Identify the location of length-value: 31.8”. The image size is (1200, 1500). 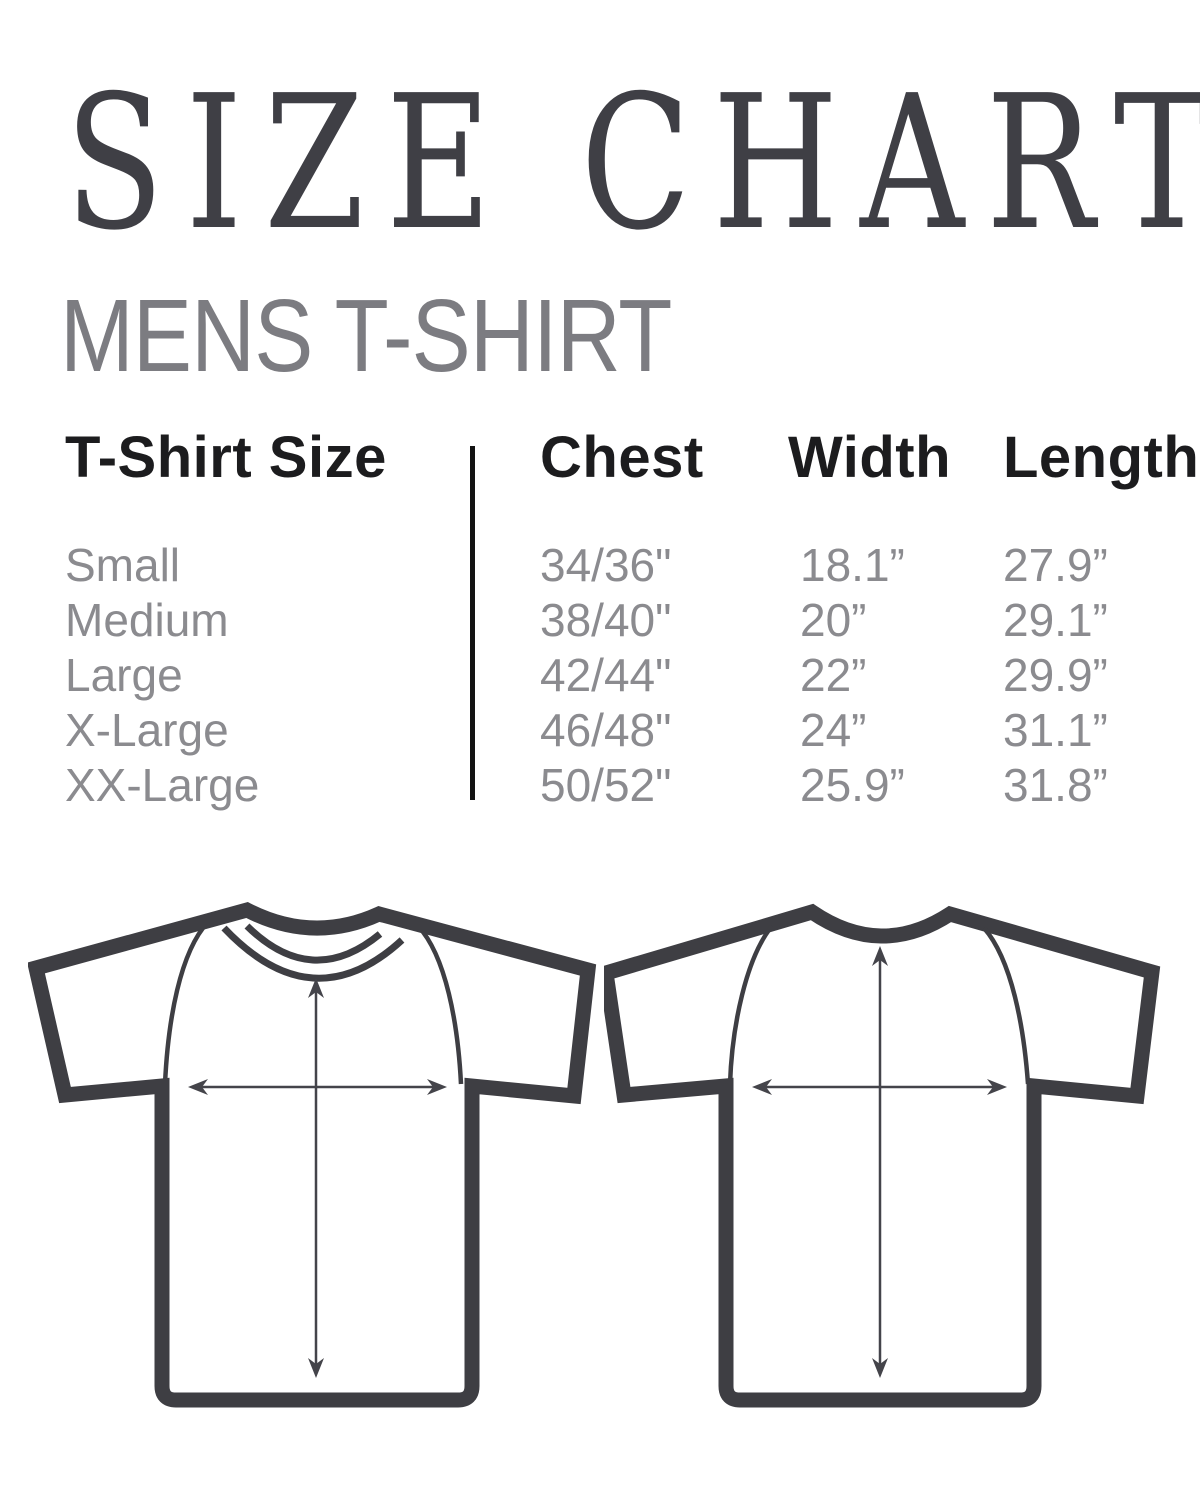
(1055, 785).